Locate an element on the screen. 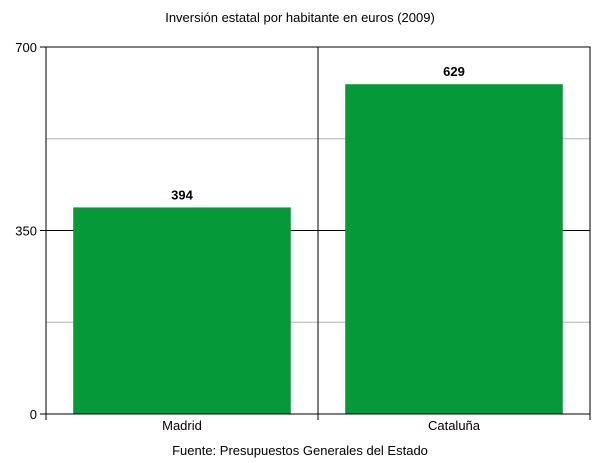  y-axis: 0 350 700 is located at coordinates (30, 231).